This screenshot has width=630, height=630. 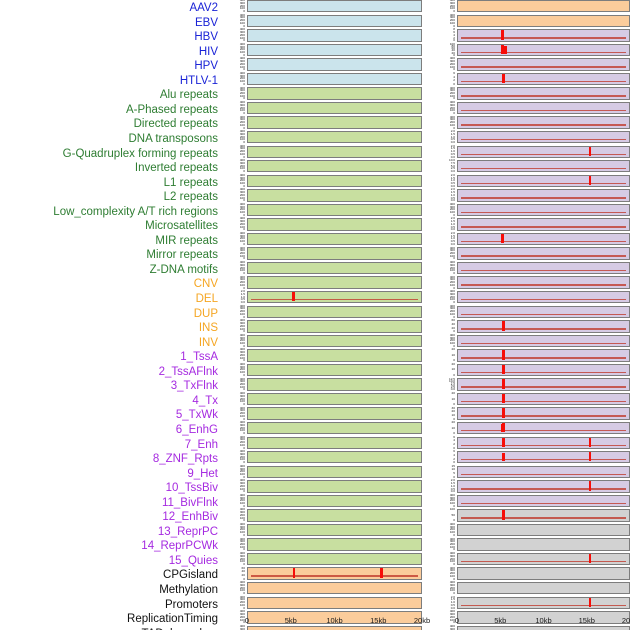 I want to click on y-tick-label: 400, so click(x=242, y=43).